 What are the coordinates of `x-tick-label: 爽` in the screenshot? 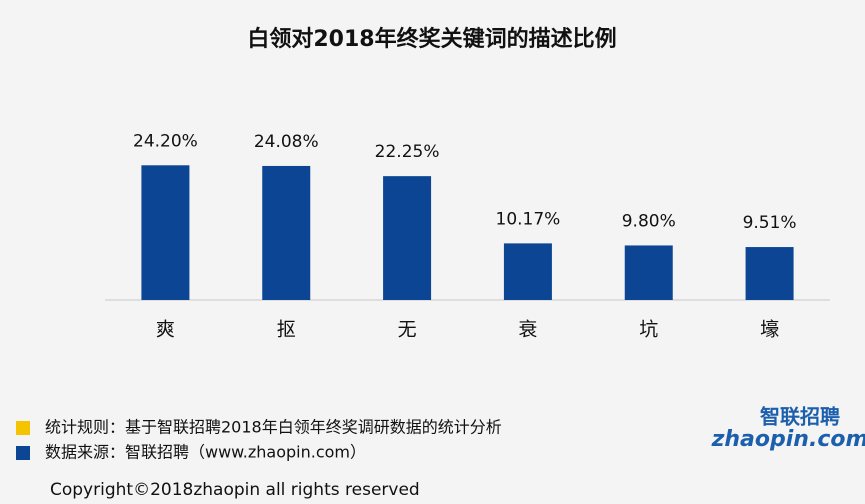 It's located at (165, 330).